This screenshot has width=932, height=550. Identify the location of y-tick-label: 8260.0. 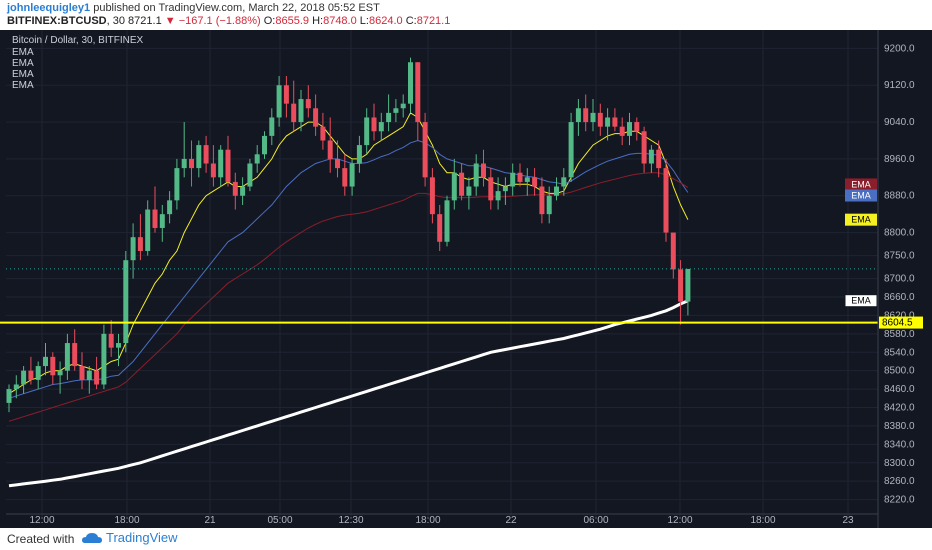
(899, 481).